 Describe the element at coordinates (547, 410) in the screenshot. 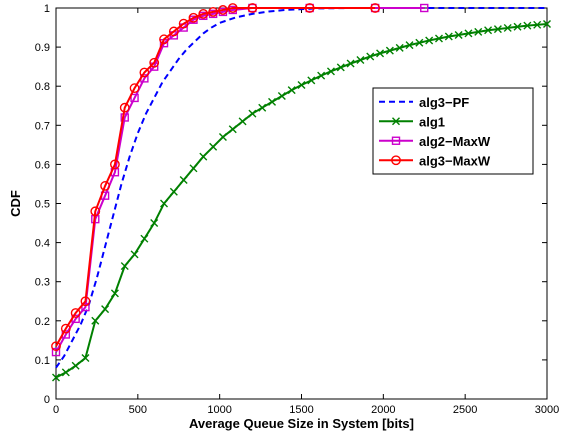

I see `x-tick-label: 3000` at that location.